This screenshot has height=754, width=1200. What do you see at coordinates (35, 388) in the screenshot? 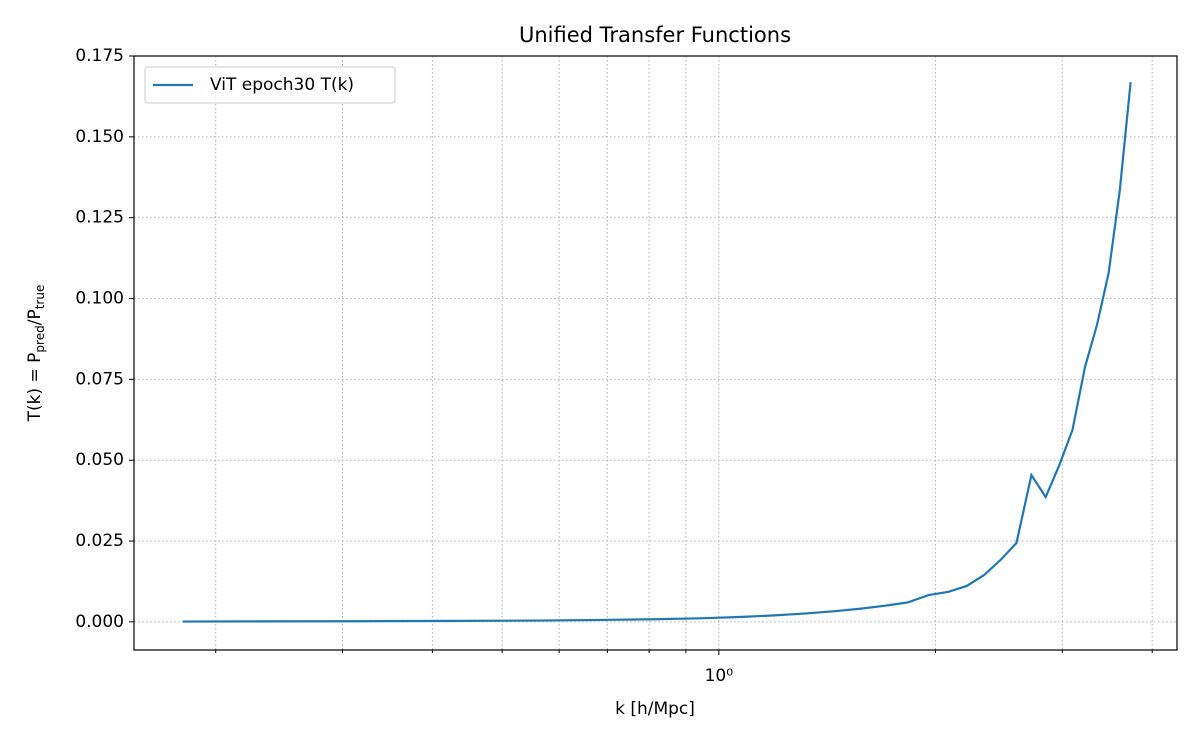
I see `y-label-part: T(k) = P` at bounding box center [35, 388].